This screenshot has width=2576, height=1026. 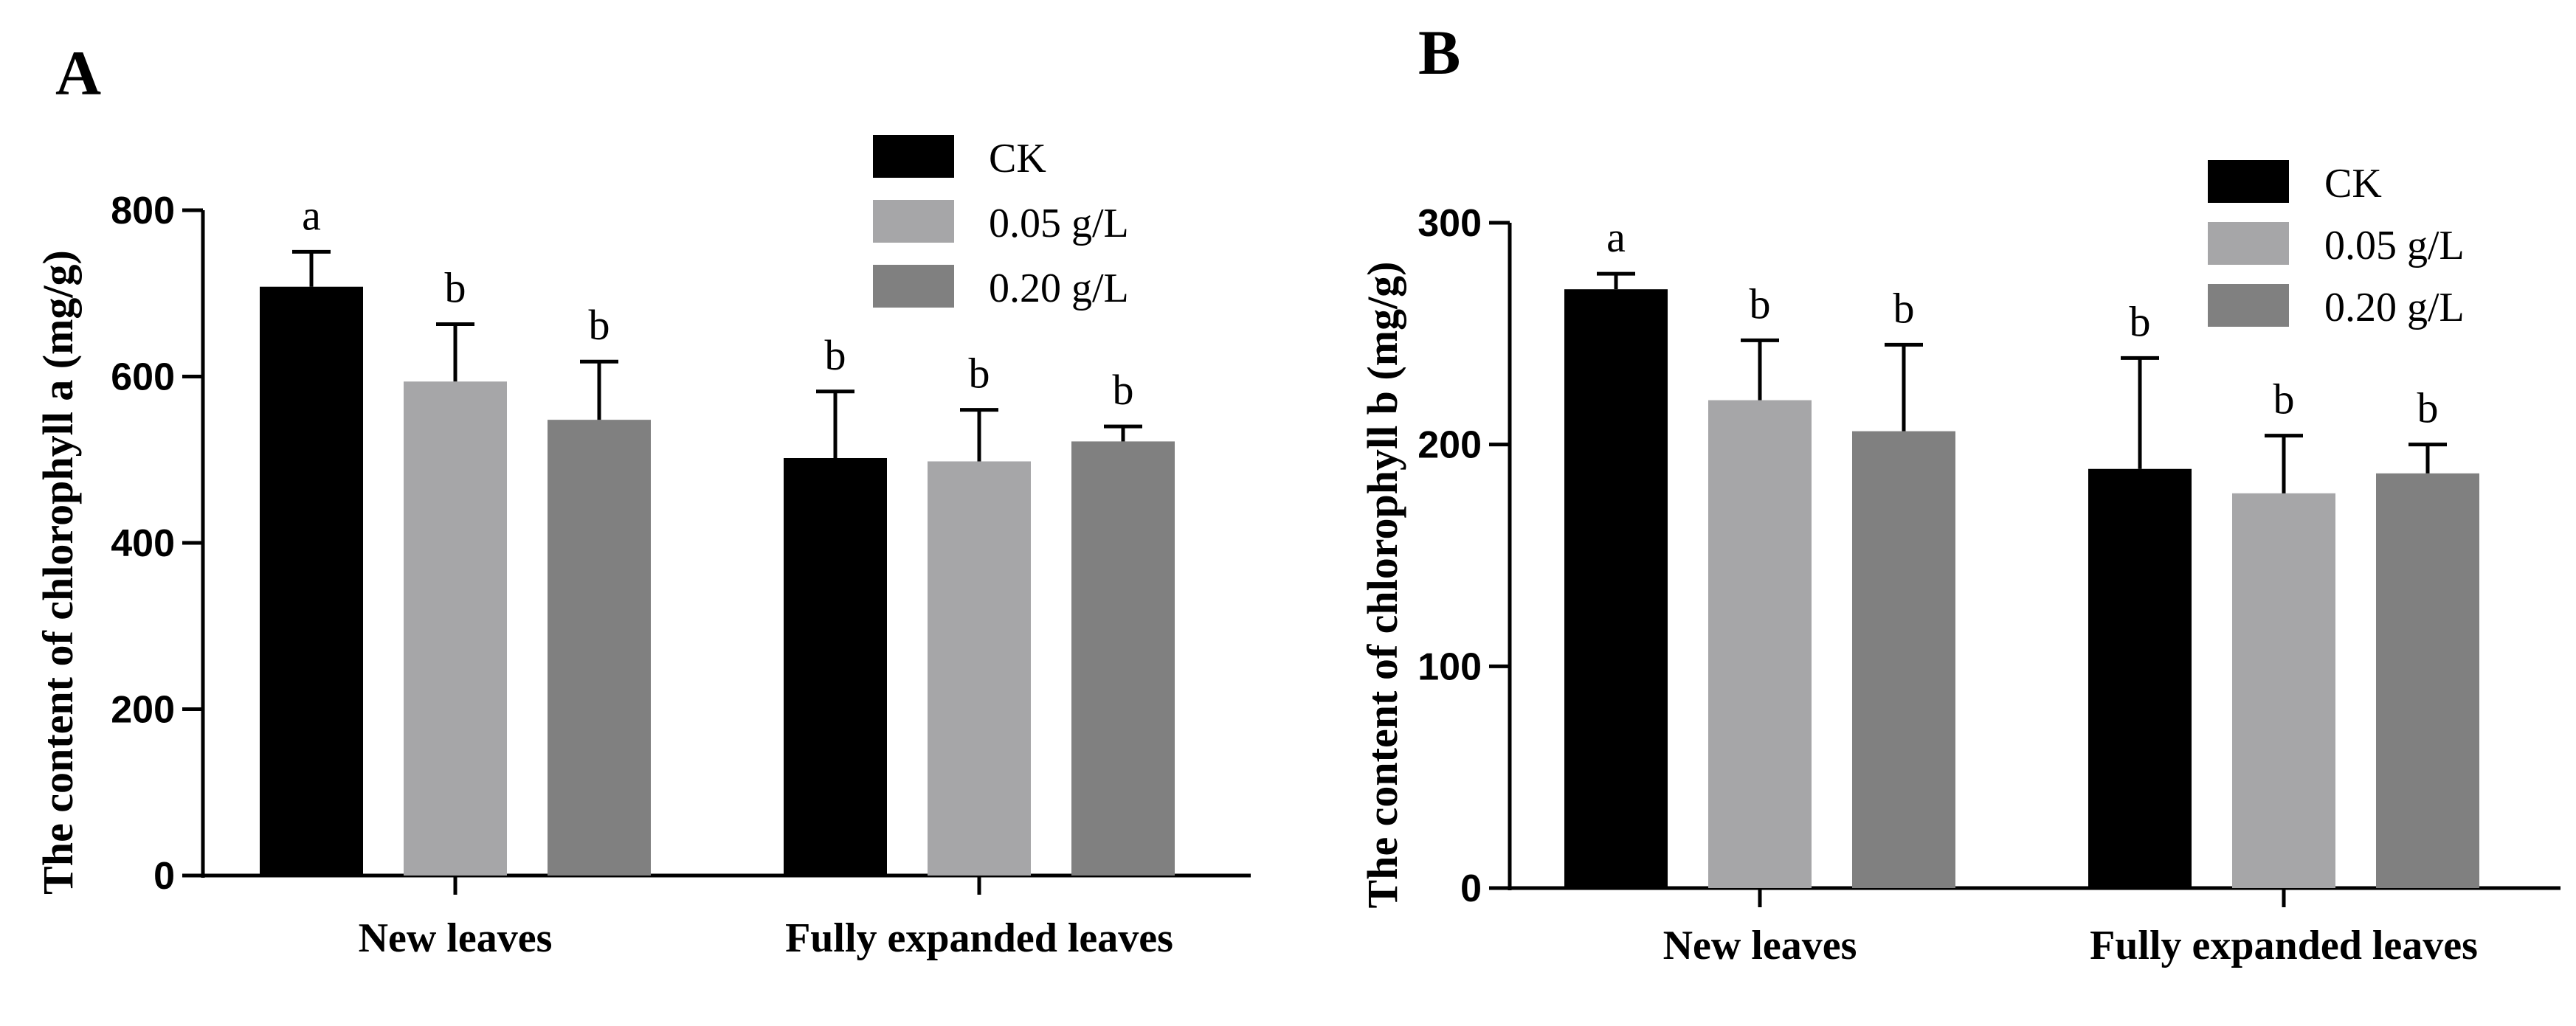 What do you see at coordinates (164, 876) in the screenshot?
I see `y-tick-label-a: 0` at bounding box center [164, 876].